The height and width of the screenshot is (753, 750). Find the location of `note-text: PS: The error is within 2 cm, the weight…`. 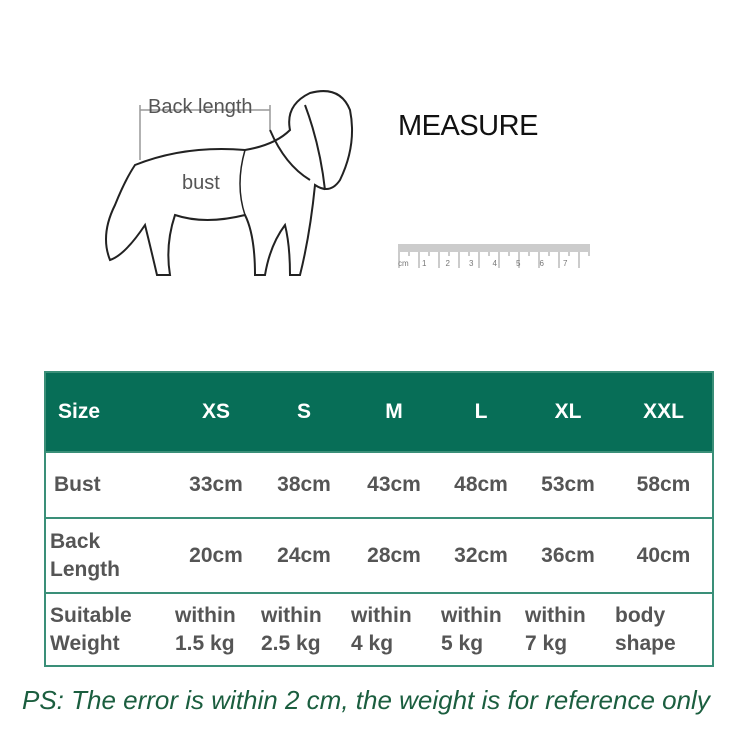

note-text: PS: The error is within 2 cm, the weight… is located at coordinates (366, 700).